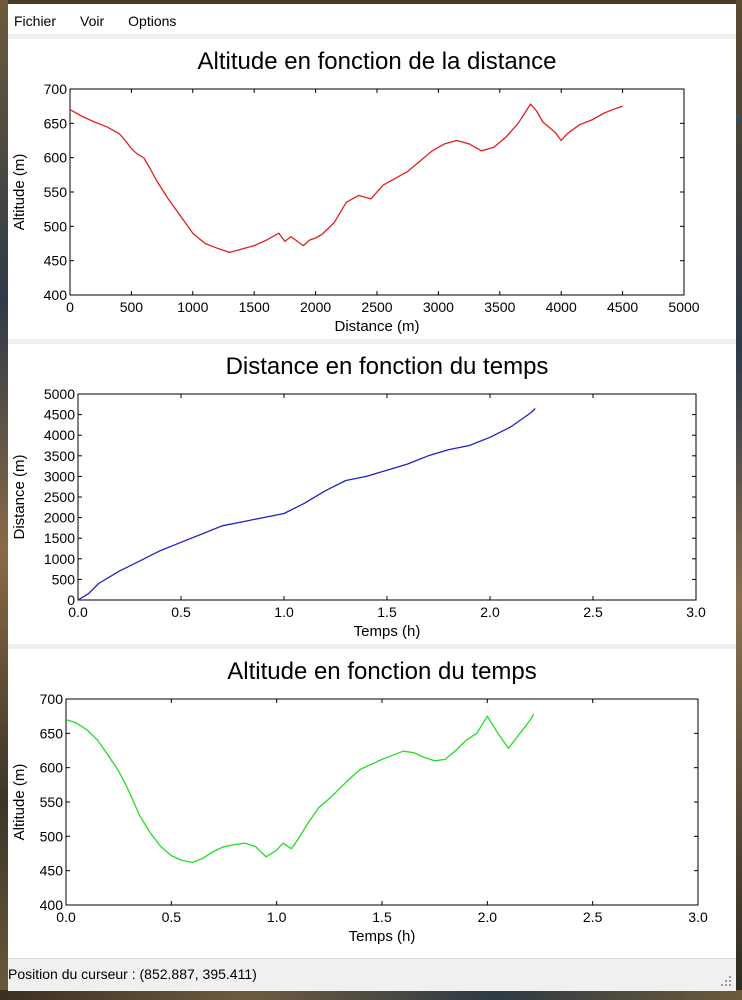 The height and width of the screenshot is (1000, 742). What do you see at coordinates (739, 500) in the screenshot?
I see `desktop-background-right` at bounding box center [739, 500].